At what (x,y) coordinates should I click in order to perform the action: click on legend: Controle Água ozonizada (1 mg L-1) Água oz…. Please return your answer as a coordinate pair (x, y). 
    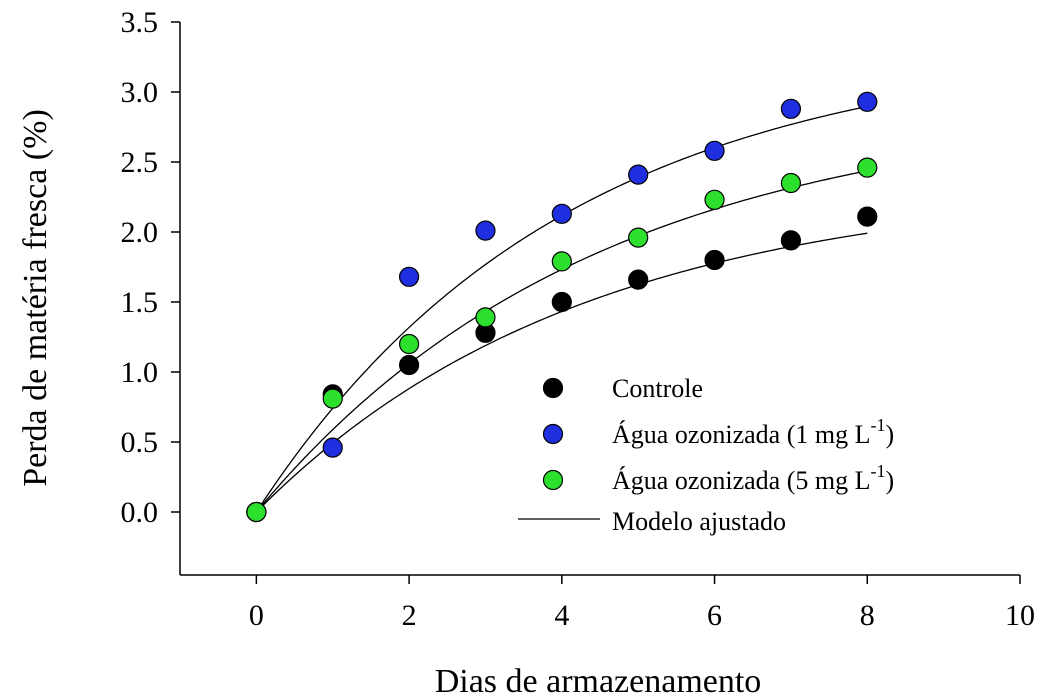
    Looking at the image, I should click on (706, 455).